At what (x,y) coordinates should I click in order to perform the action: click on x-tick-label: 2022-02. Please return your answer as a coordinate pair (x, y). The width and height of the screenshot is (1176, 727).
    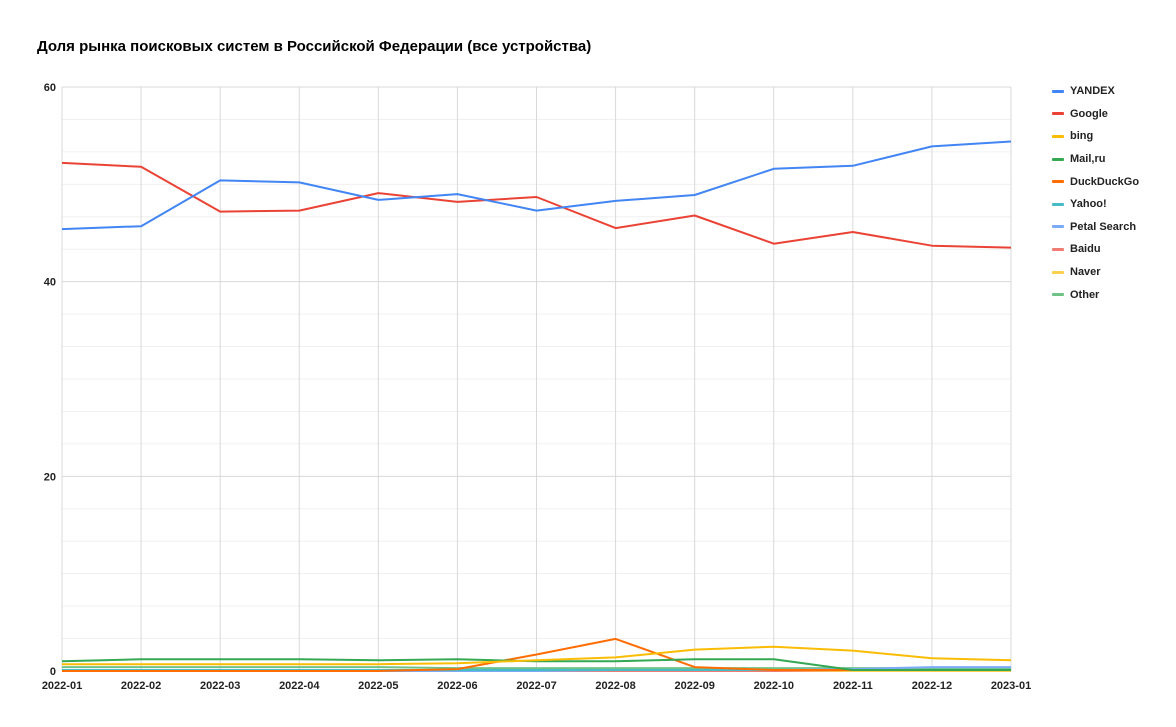
    Looking at the image, I should click on (141, 686).